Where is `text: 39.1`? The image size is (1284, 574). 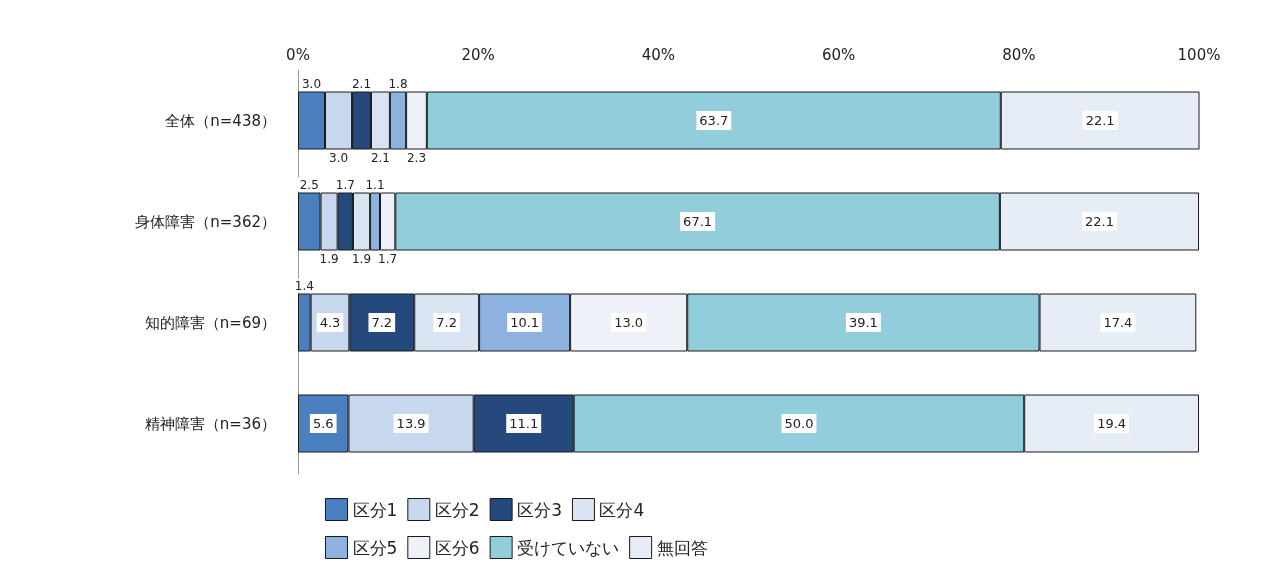 text: 39.1 is located at coordinates (863, 322).